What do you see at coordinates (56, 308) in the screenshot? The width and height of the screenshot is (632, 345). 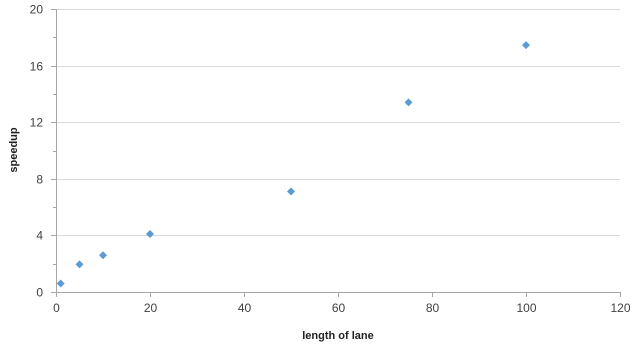 I see `x-tick-label-0: 0` at bounding box center [56, 308].